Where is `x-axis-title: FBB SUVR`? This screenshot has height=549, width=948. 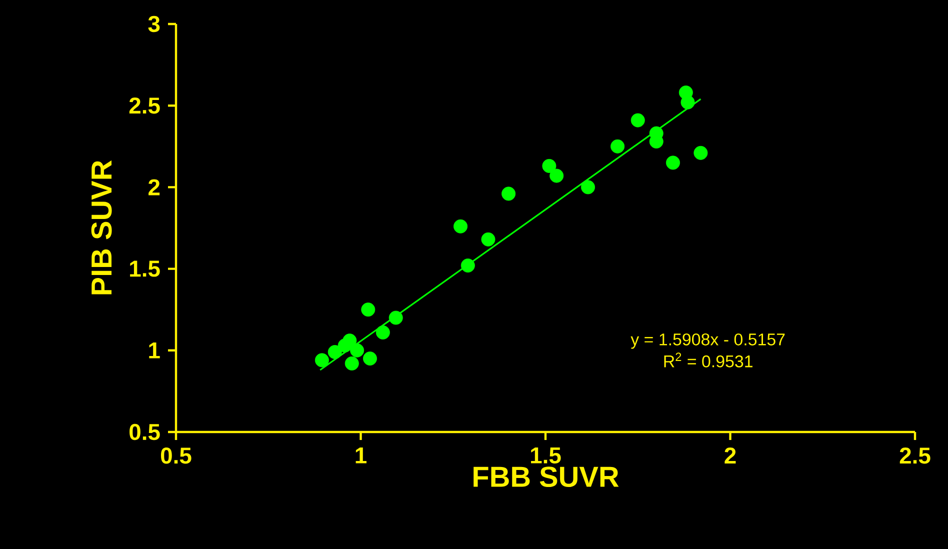 x-axis-title: FBB SUVR is located at coordinates (546, 477).